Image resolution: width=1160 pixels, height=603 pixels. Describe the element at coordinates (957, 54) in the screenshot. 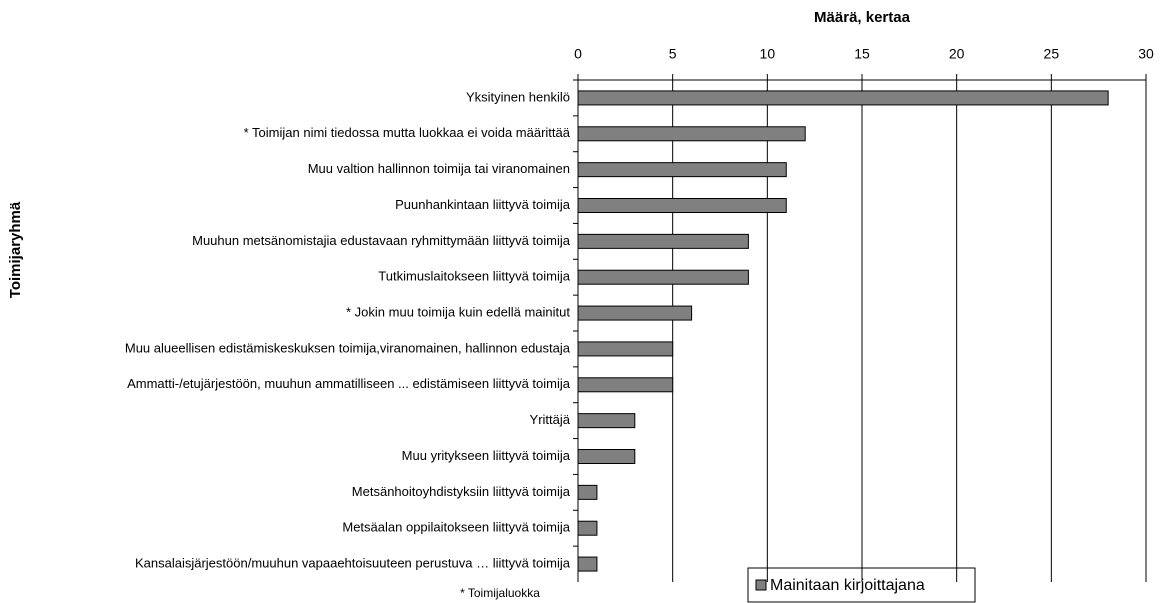

I see `x-tick-label: 20` at that location.